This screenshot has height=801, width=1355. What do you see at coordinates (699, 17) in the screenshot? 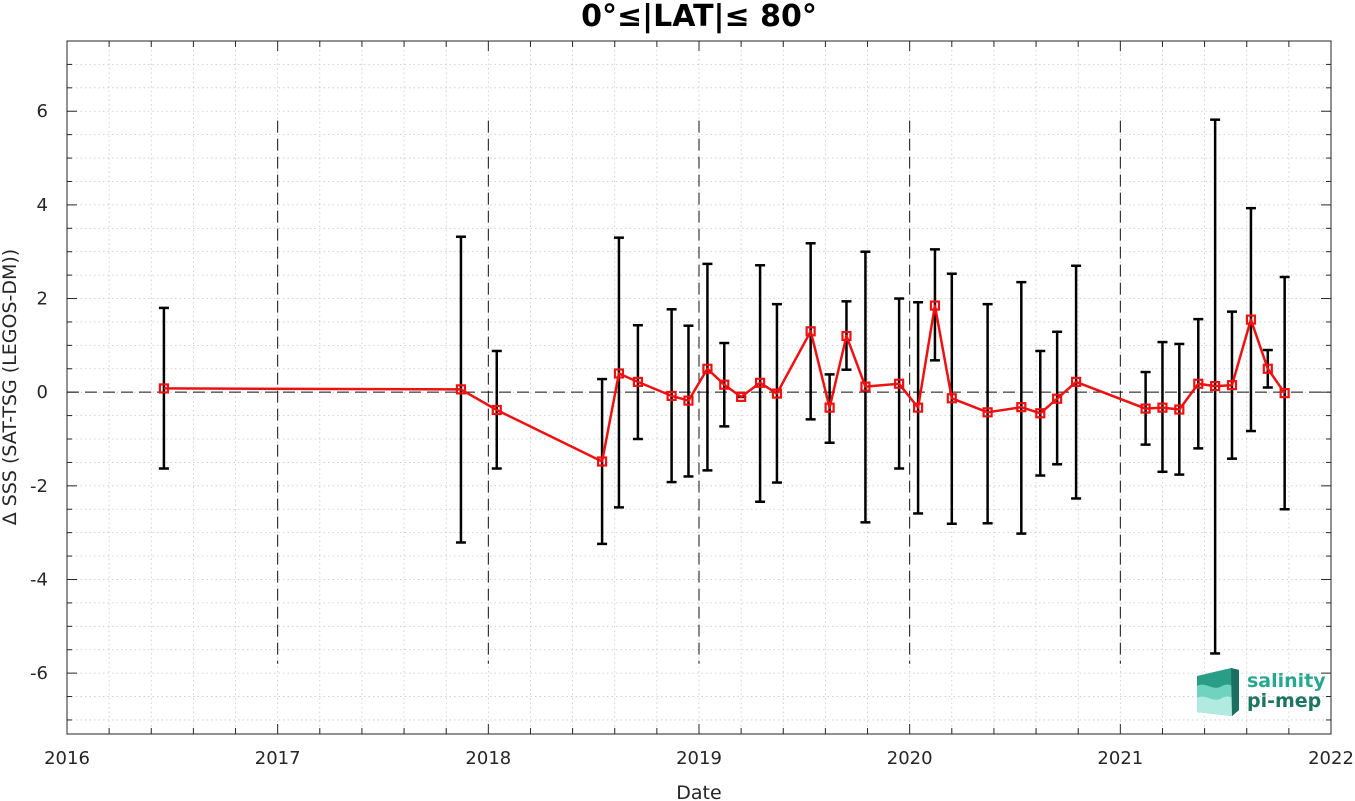
I see `chart-title: 0°≤|LAT|≤ 80°` at bounding box center [699, 17].